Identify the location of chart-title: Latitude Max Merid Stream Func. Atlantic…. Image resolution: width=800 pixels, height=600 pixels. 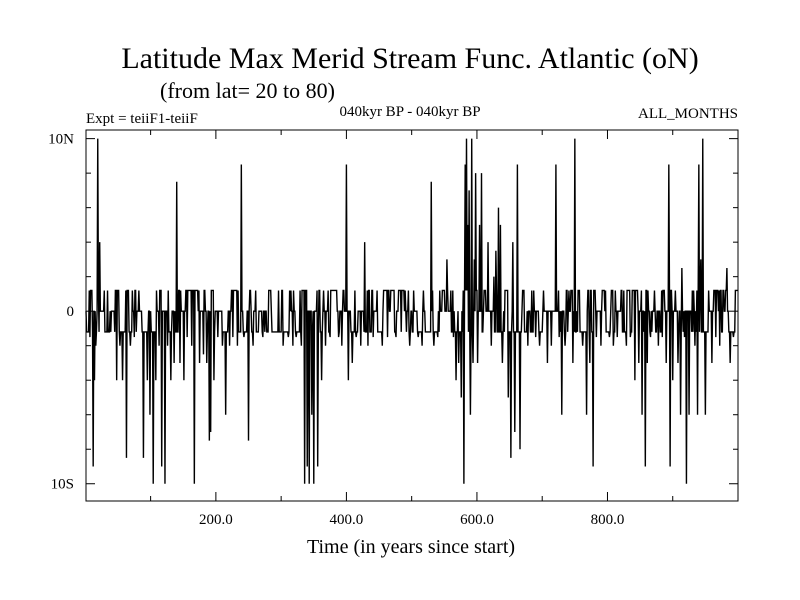
(409, 58).